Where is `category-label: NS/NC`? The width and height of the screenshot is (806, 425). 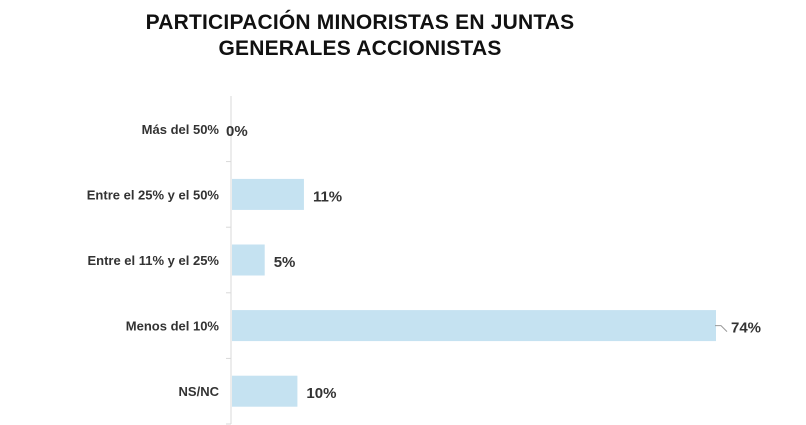
category-label: NS/NC is located at coordinates (199, 391).